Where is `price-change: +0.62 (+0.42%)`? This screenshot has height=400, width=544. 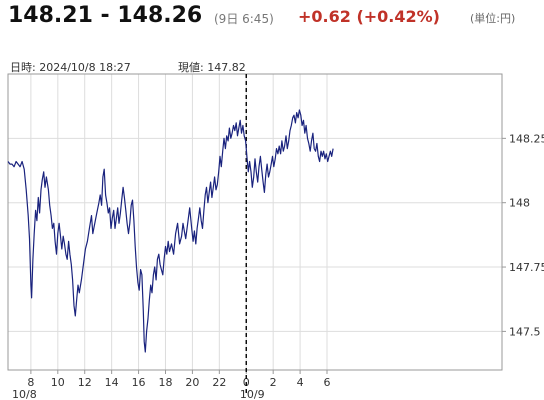
price-change: +0.62 (+0.42%) is located at coordinates (369, 16).